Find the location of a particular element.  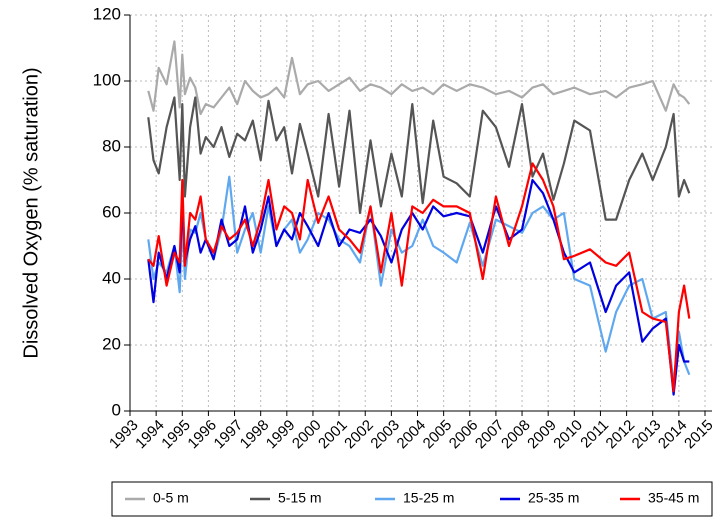

x-tick-label: 1995 is located at coordinates (176, 435).